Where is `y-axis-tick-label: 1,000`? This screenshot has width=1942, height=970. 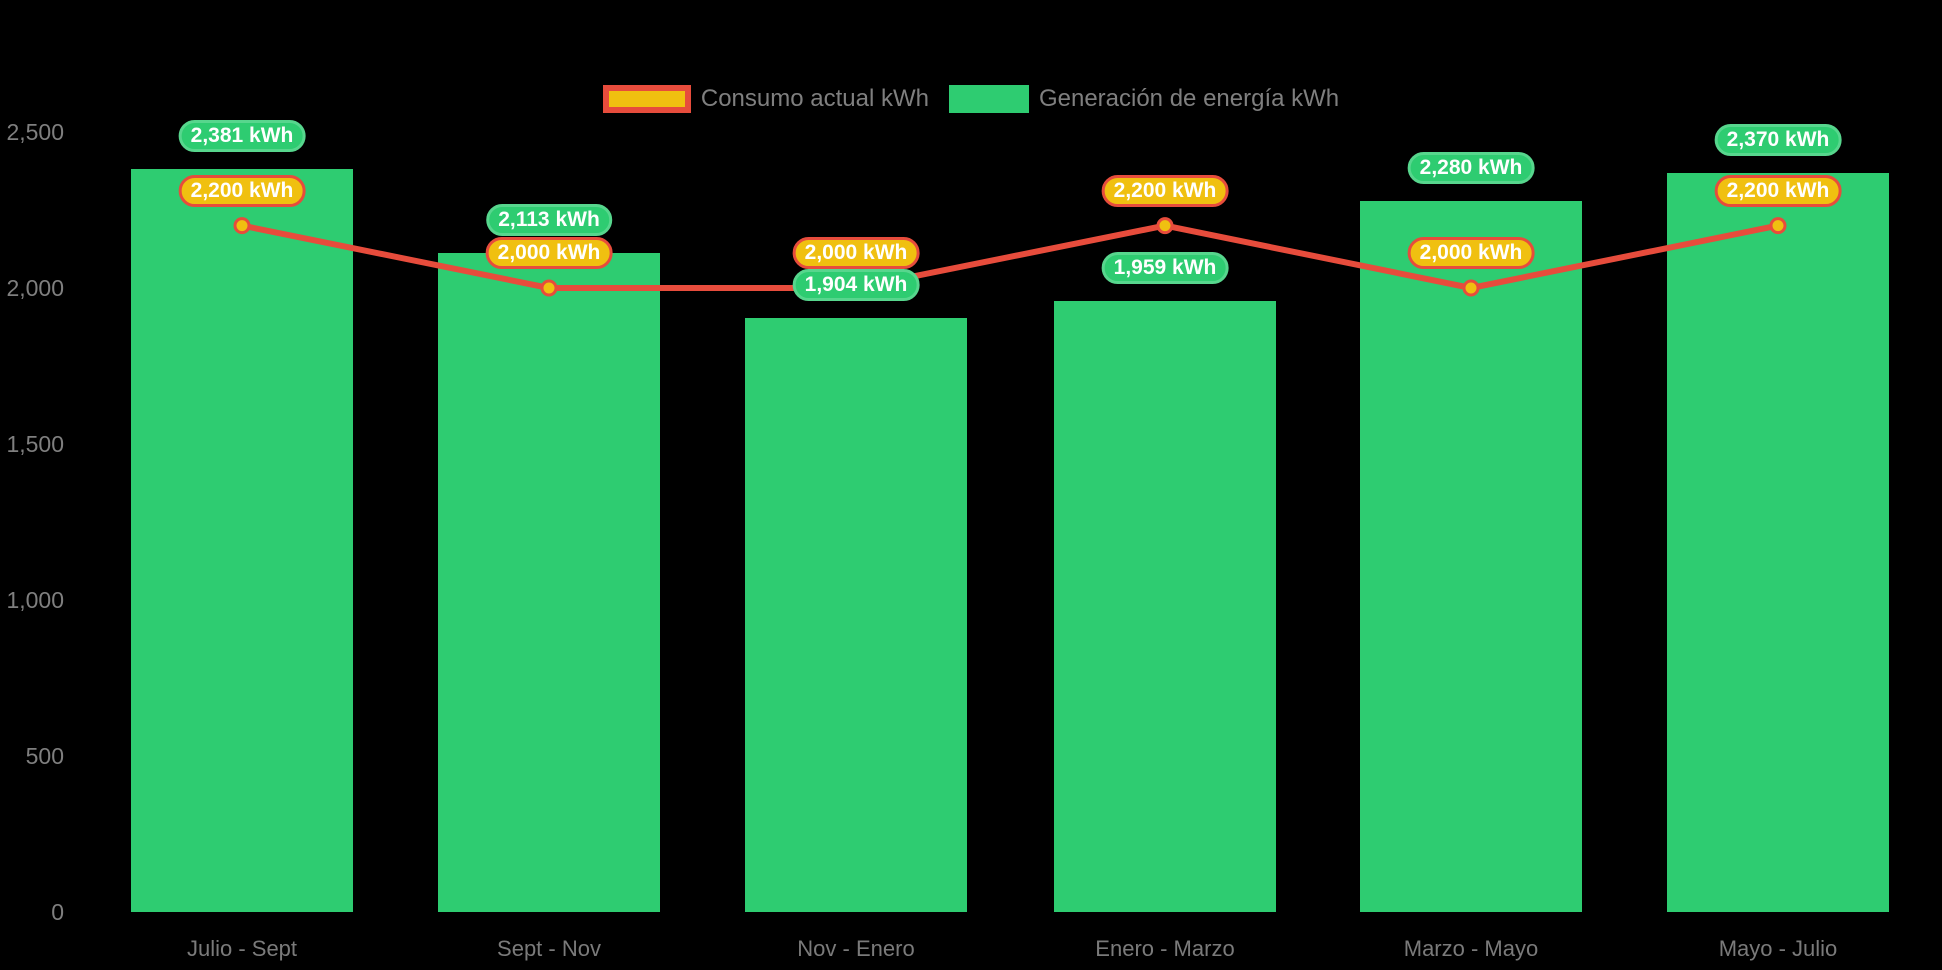
y-axis-tick-label: 1,000 is located at coordinates (35, 600).